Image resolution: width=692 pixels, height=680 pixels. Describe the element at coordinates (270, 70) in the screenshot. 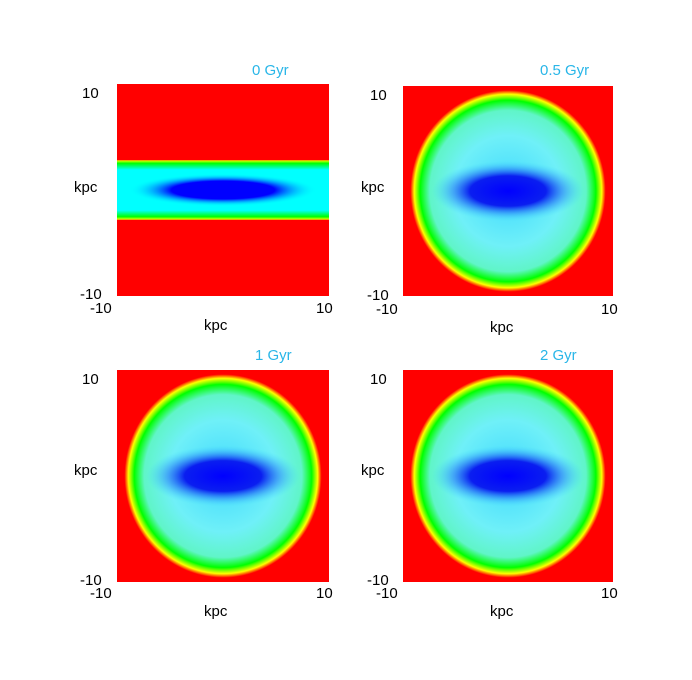

I see `panel-title: 0 Gyr` at that location.